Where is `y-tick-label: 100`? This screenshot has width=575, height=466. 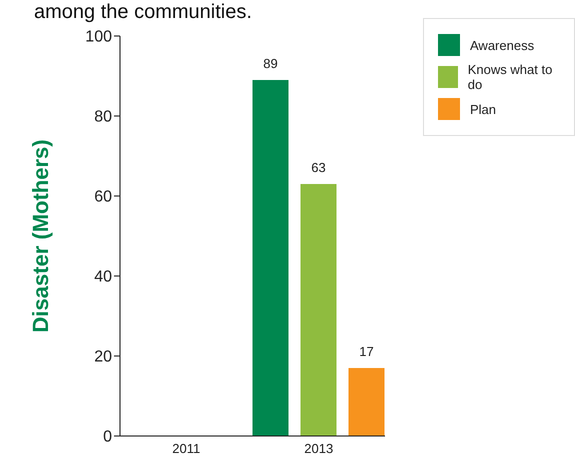
y-tick-label: 100 is located at coordinates (98, 37).